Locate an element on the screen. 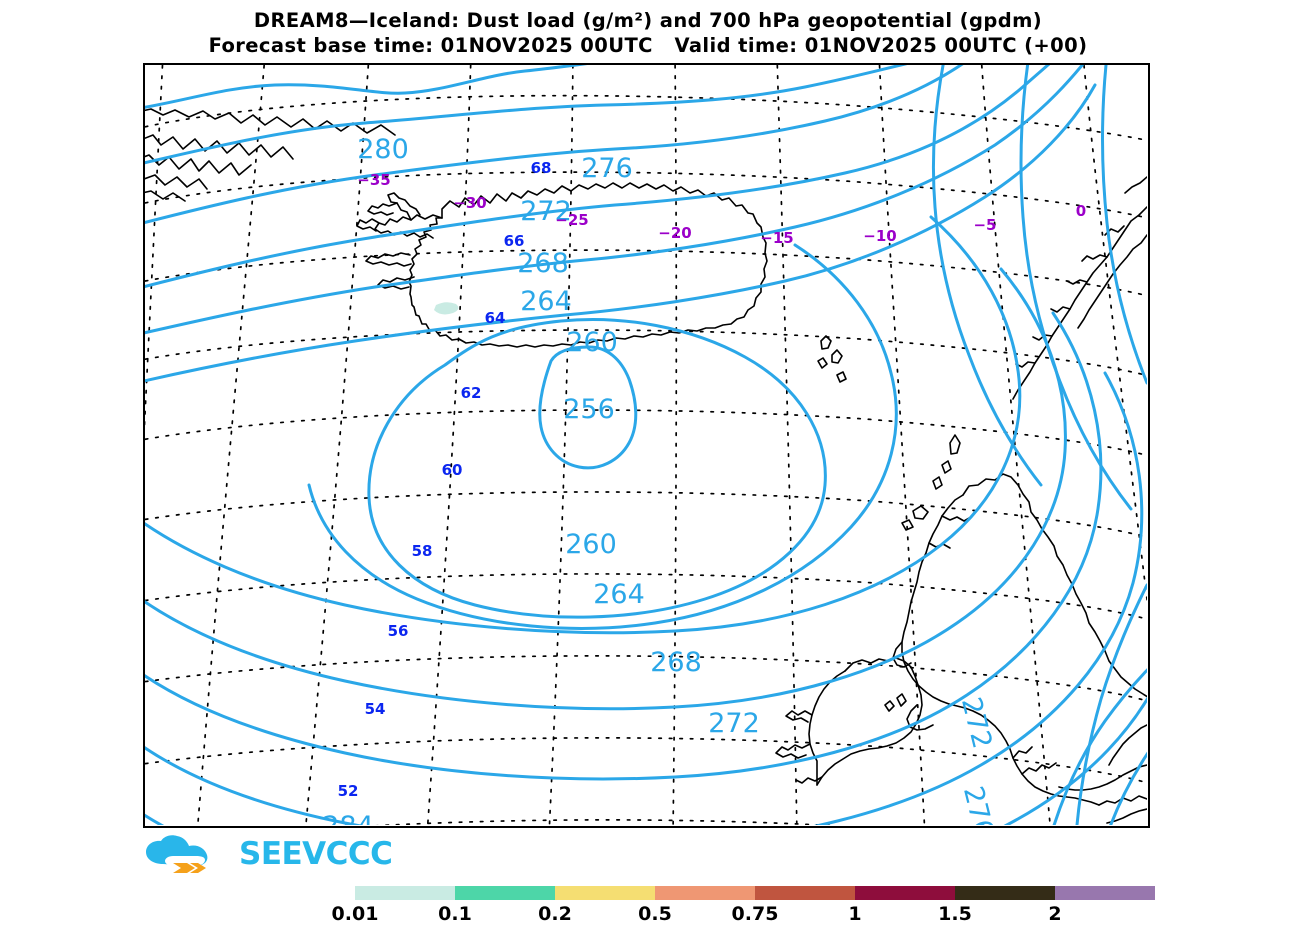  colorbar-tick-label: 0.75 is located at coordinates (755, 914).